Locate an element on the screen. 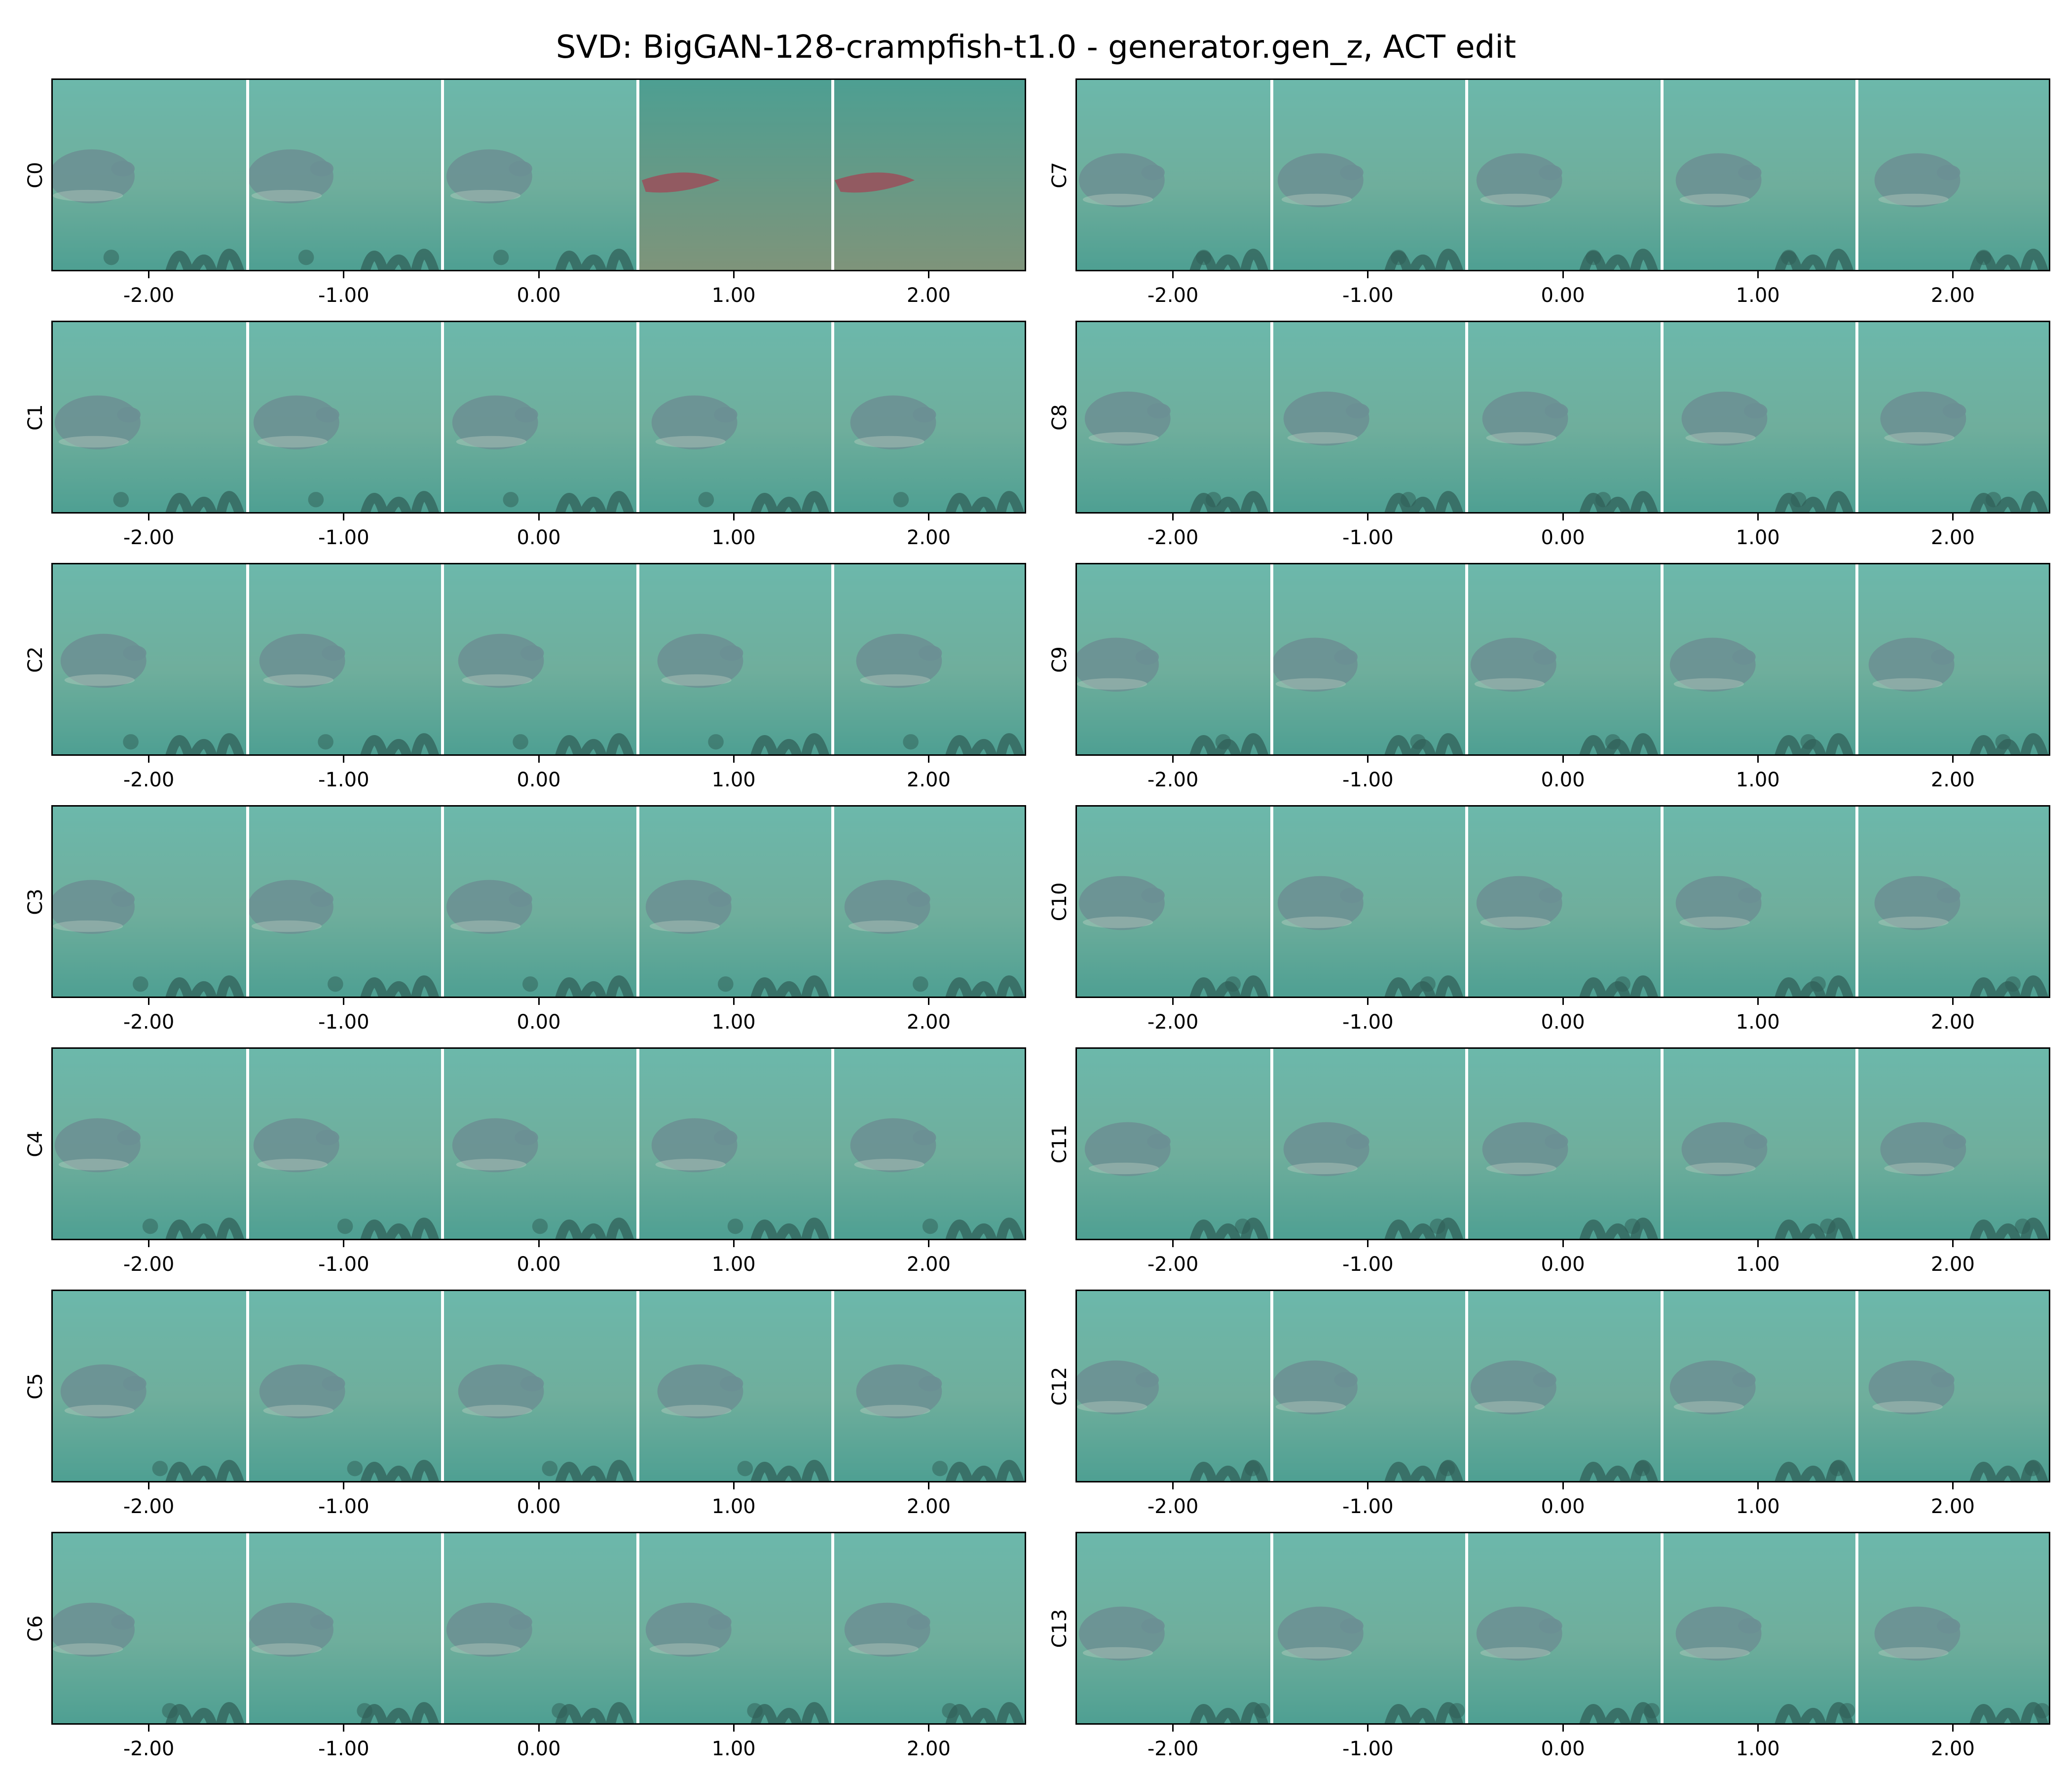 Image resolution: width=2072 pixels, height=1776 pixels. edit-strip: C1 -2.00 -1.00 0.00 1.00 2.00 is located at coordinates (525, 435).